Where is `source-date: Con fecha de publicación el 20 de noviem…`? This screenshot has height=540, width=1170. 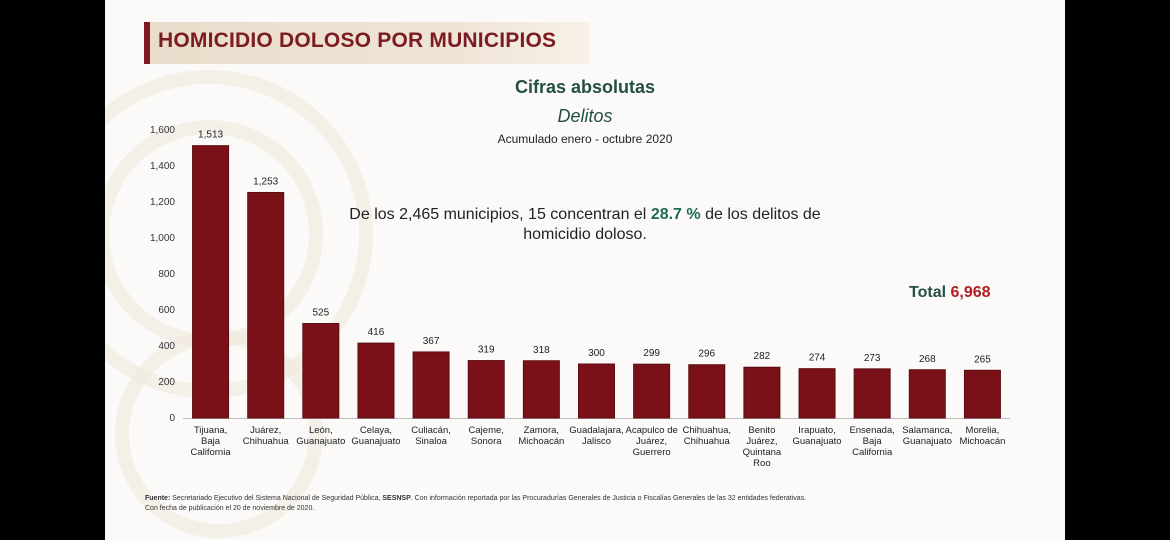 source-date: Con fecha de publicación el 20 de noviem… is located at coordinates (230, 508).